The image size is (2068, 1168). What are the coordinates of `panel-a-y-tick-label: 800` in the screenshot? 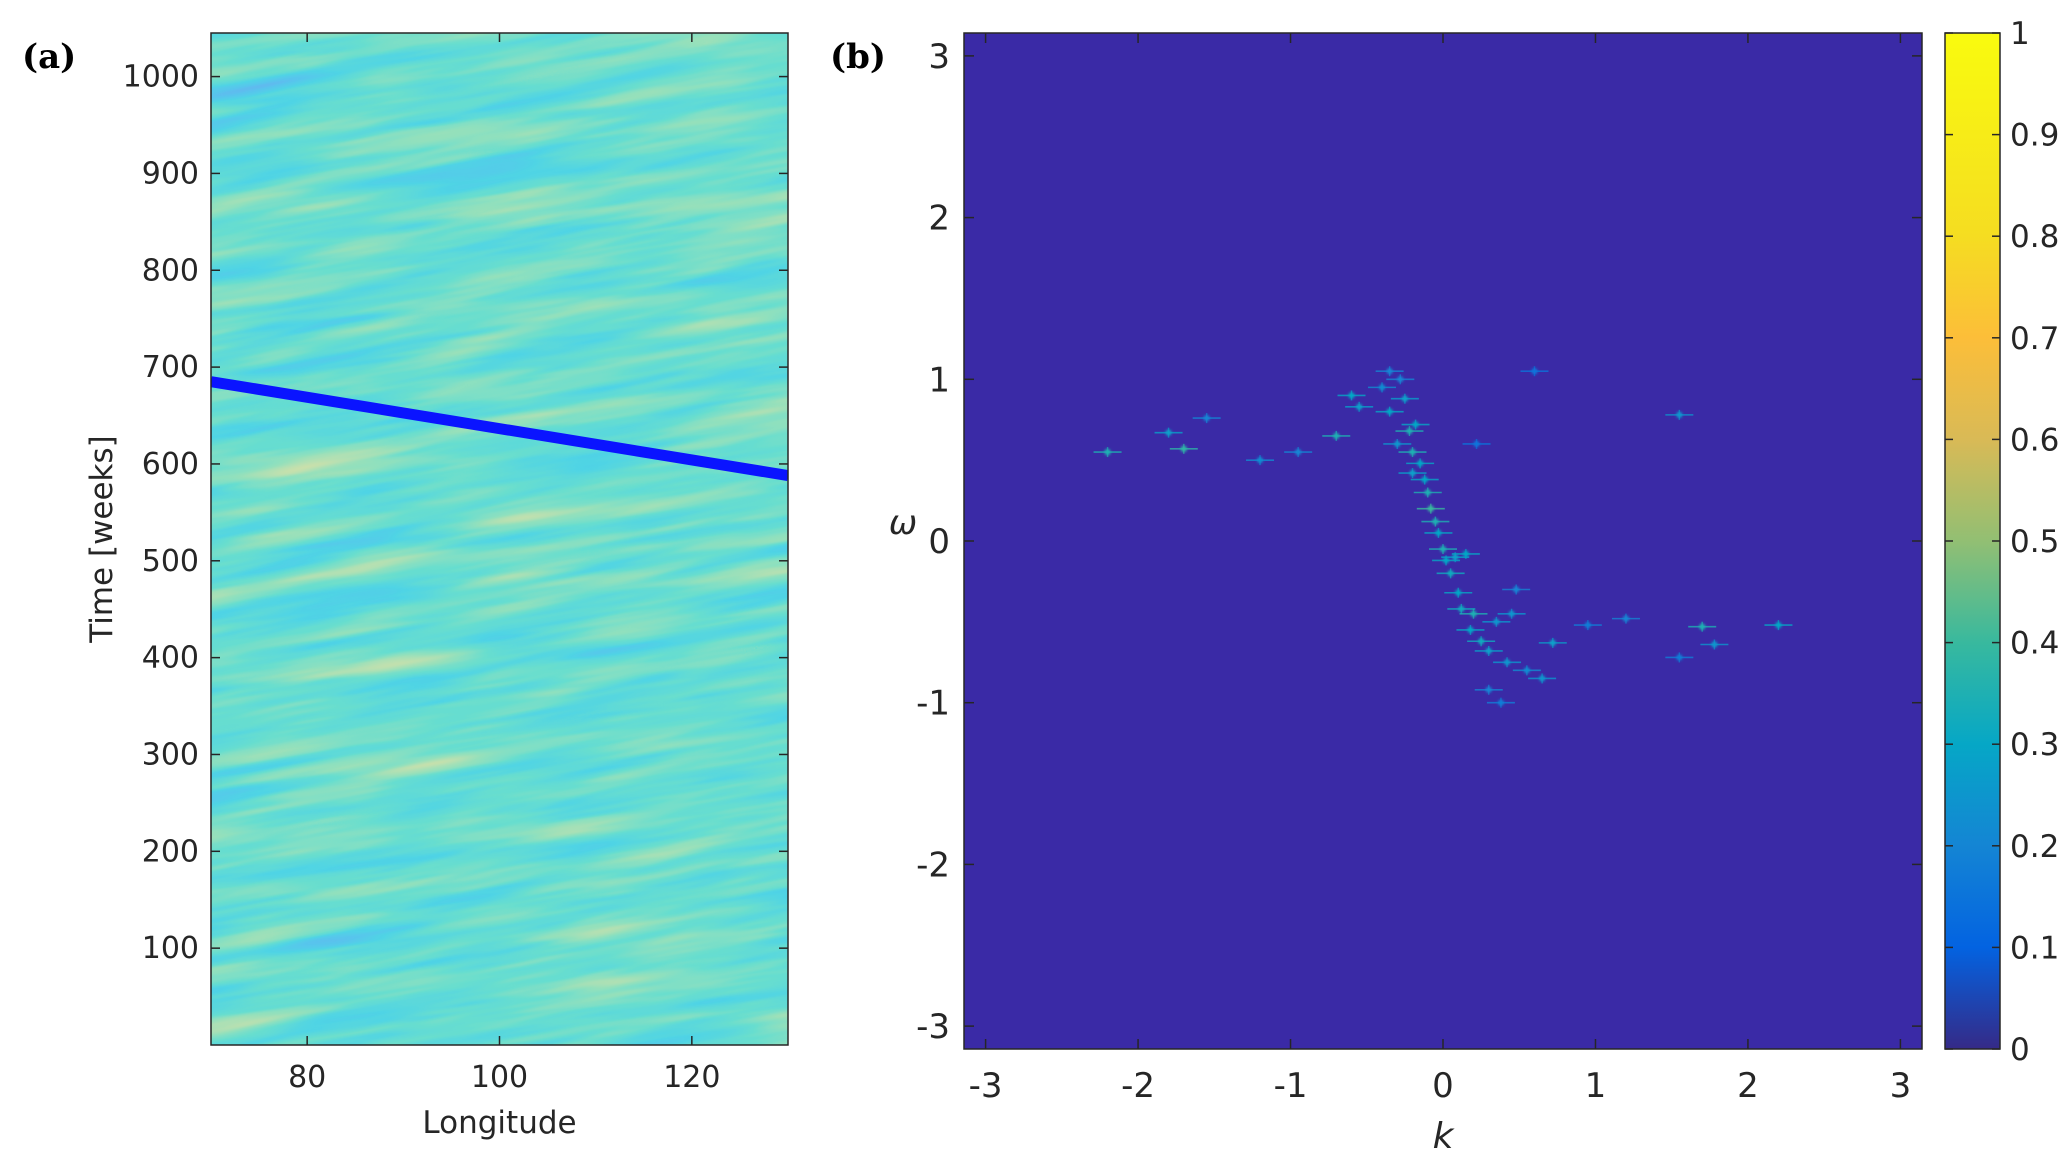 It's located at (170, 270).